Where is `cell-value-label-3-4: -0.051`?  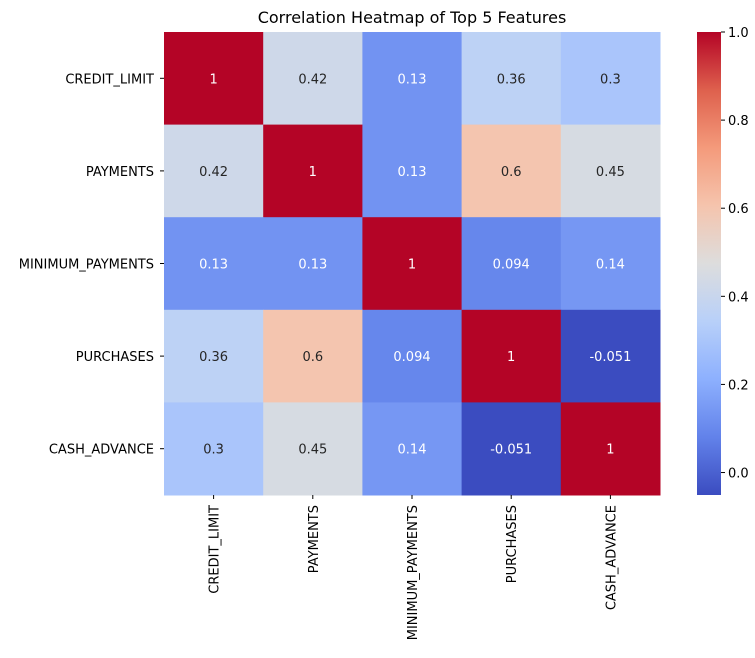 cell-value-label-3-4: -0.051 is located at coordinates (610, 357).